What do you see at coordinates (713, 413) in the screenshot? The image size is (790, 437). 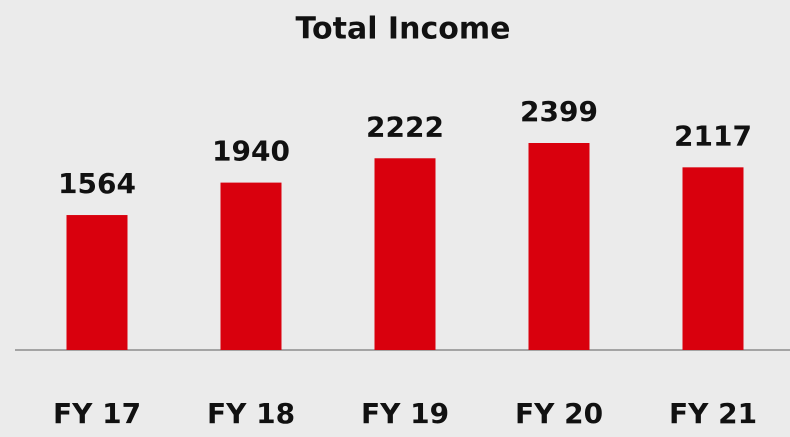 I see `x-tick-label: FY 21` at bounding box center [713, 413].